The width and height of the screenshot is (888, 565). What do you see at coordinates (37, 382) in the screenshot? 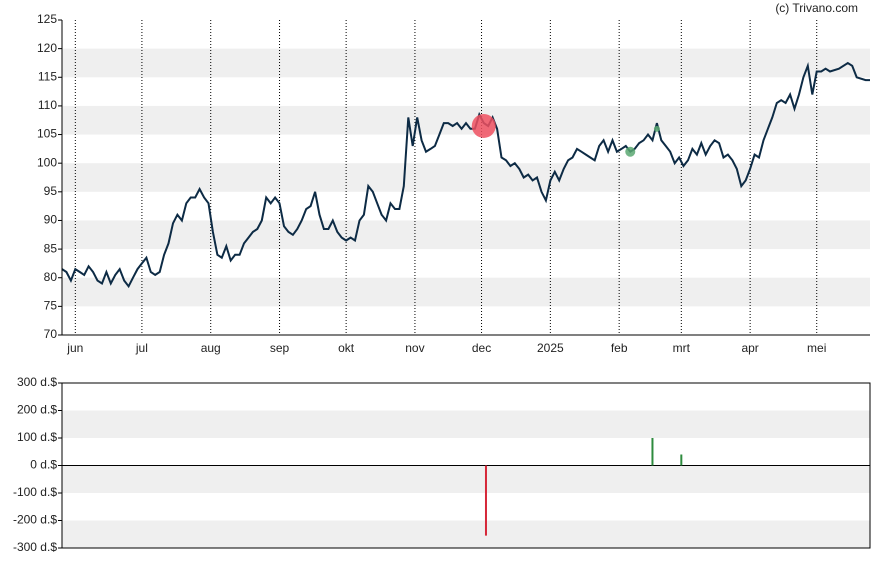
I see `y-tick-label: 300 d.$` at bounding box center [37, 382].